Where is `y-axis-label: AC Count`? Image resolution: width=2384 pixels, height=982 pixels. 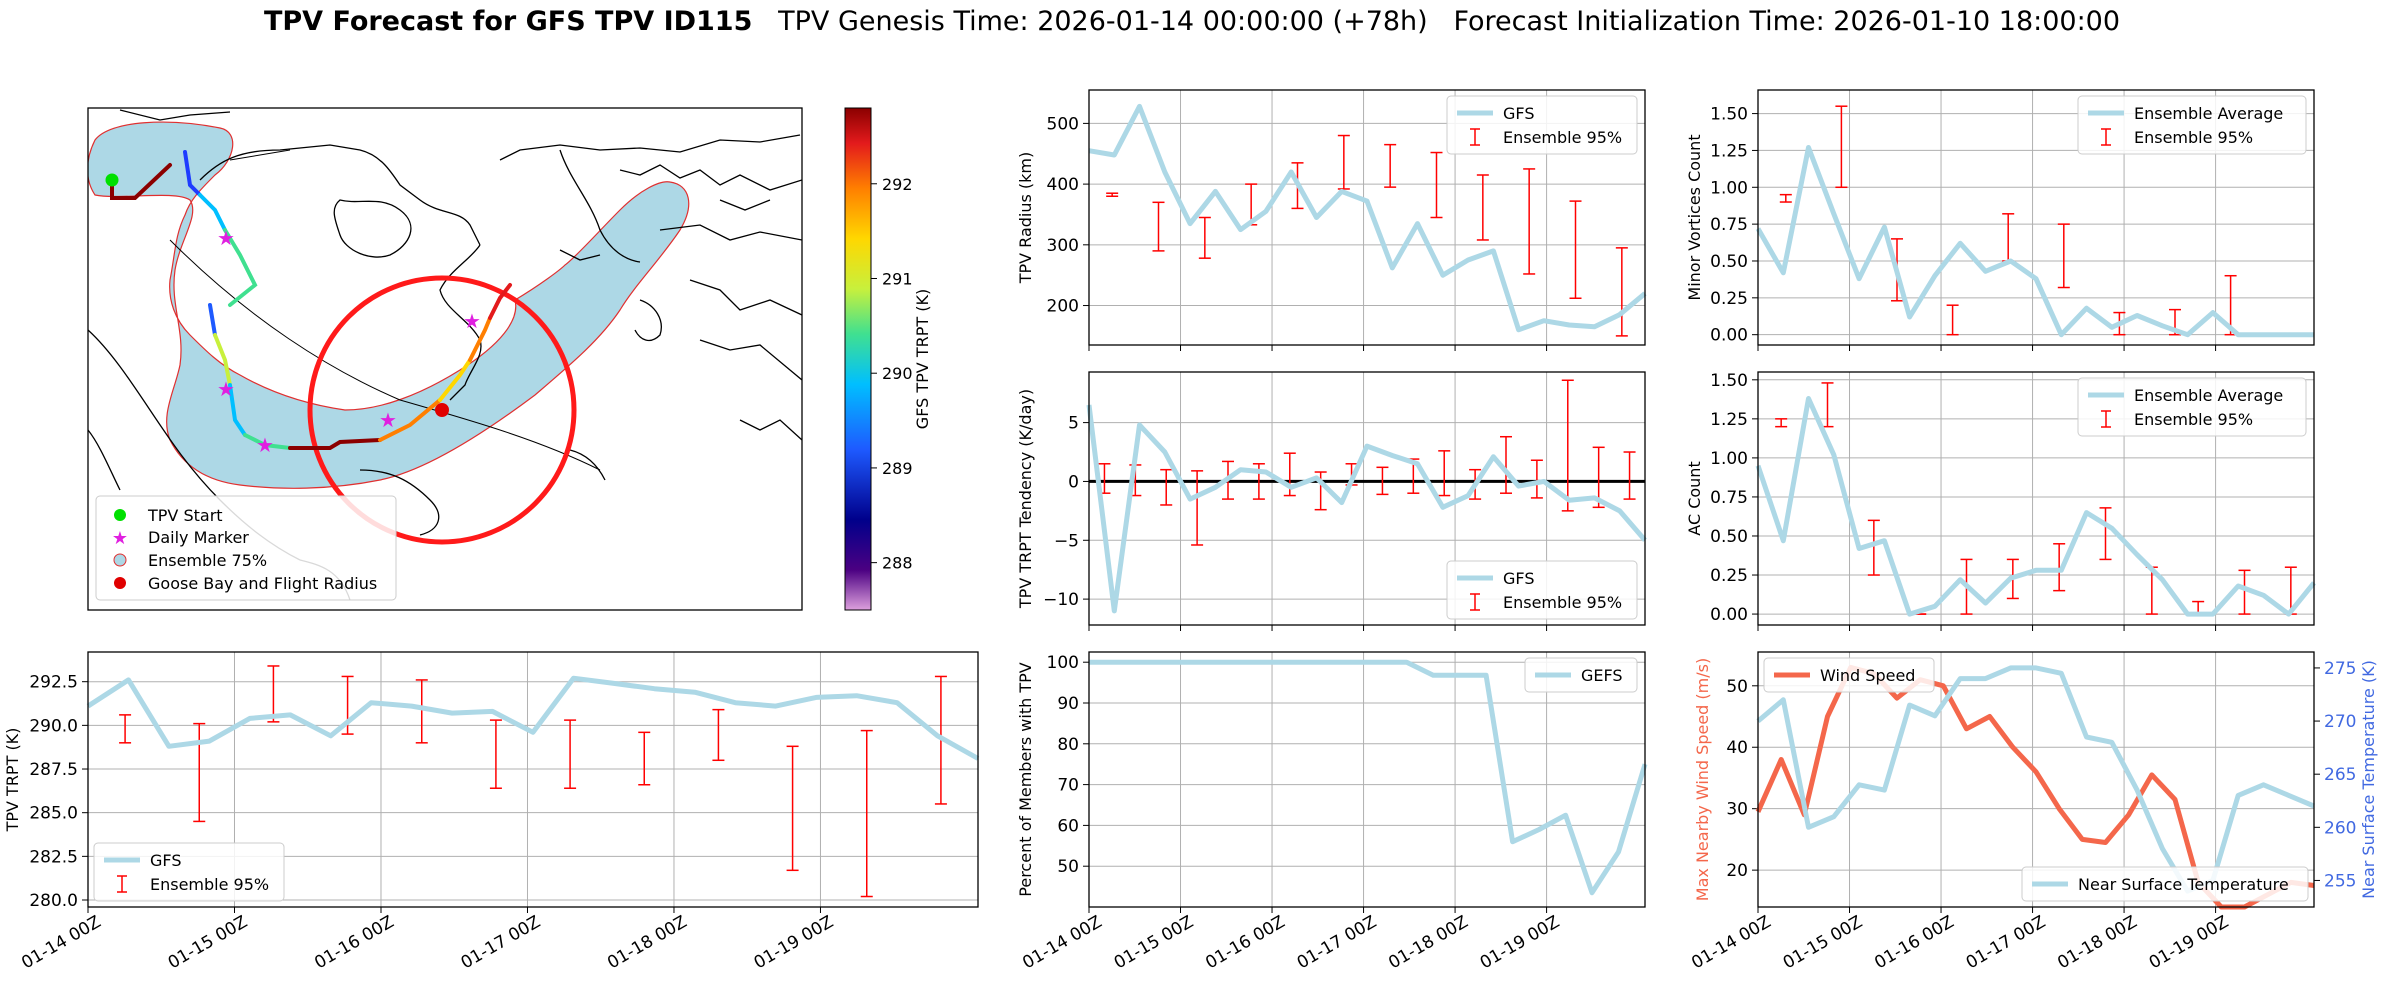 y-axis-label: AC Count is located at coordinates (1694, 498).